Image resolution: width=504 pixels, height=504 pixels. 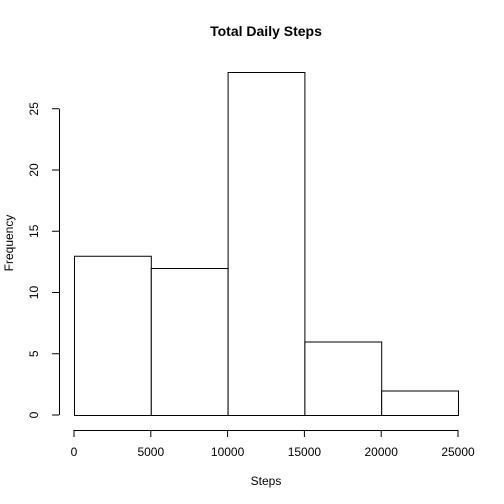 What do you see at coordinates (9, 243) in the screenshot?
I see `y-axis-label: Frequency` at bounding box center [9, 243].